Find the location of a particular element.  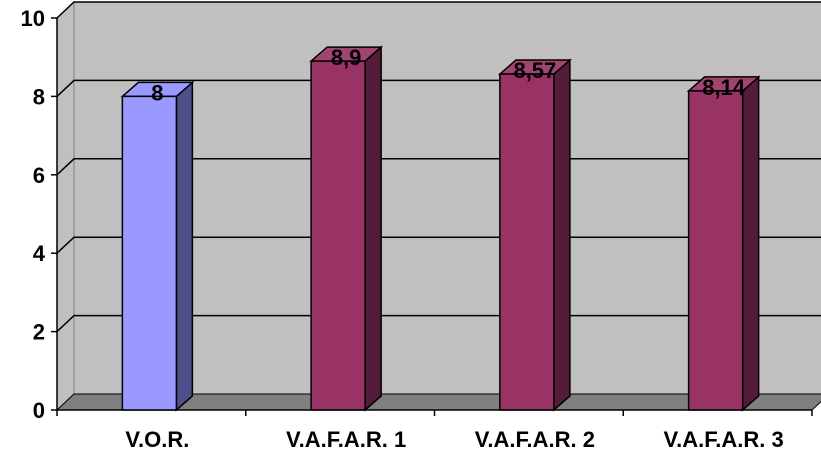

data-labels: 8 8,9 8,57 8,14 is located at coordinates (448, 75).